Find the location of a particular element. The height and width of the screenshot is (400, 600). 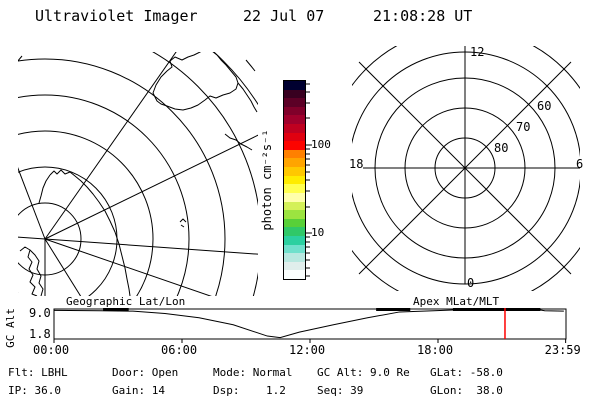

status-glat: GLat: -58.0 is located at coordinates (466, 372).